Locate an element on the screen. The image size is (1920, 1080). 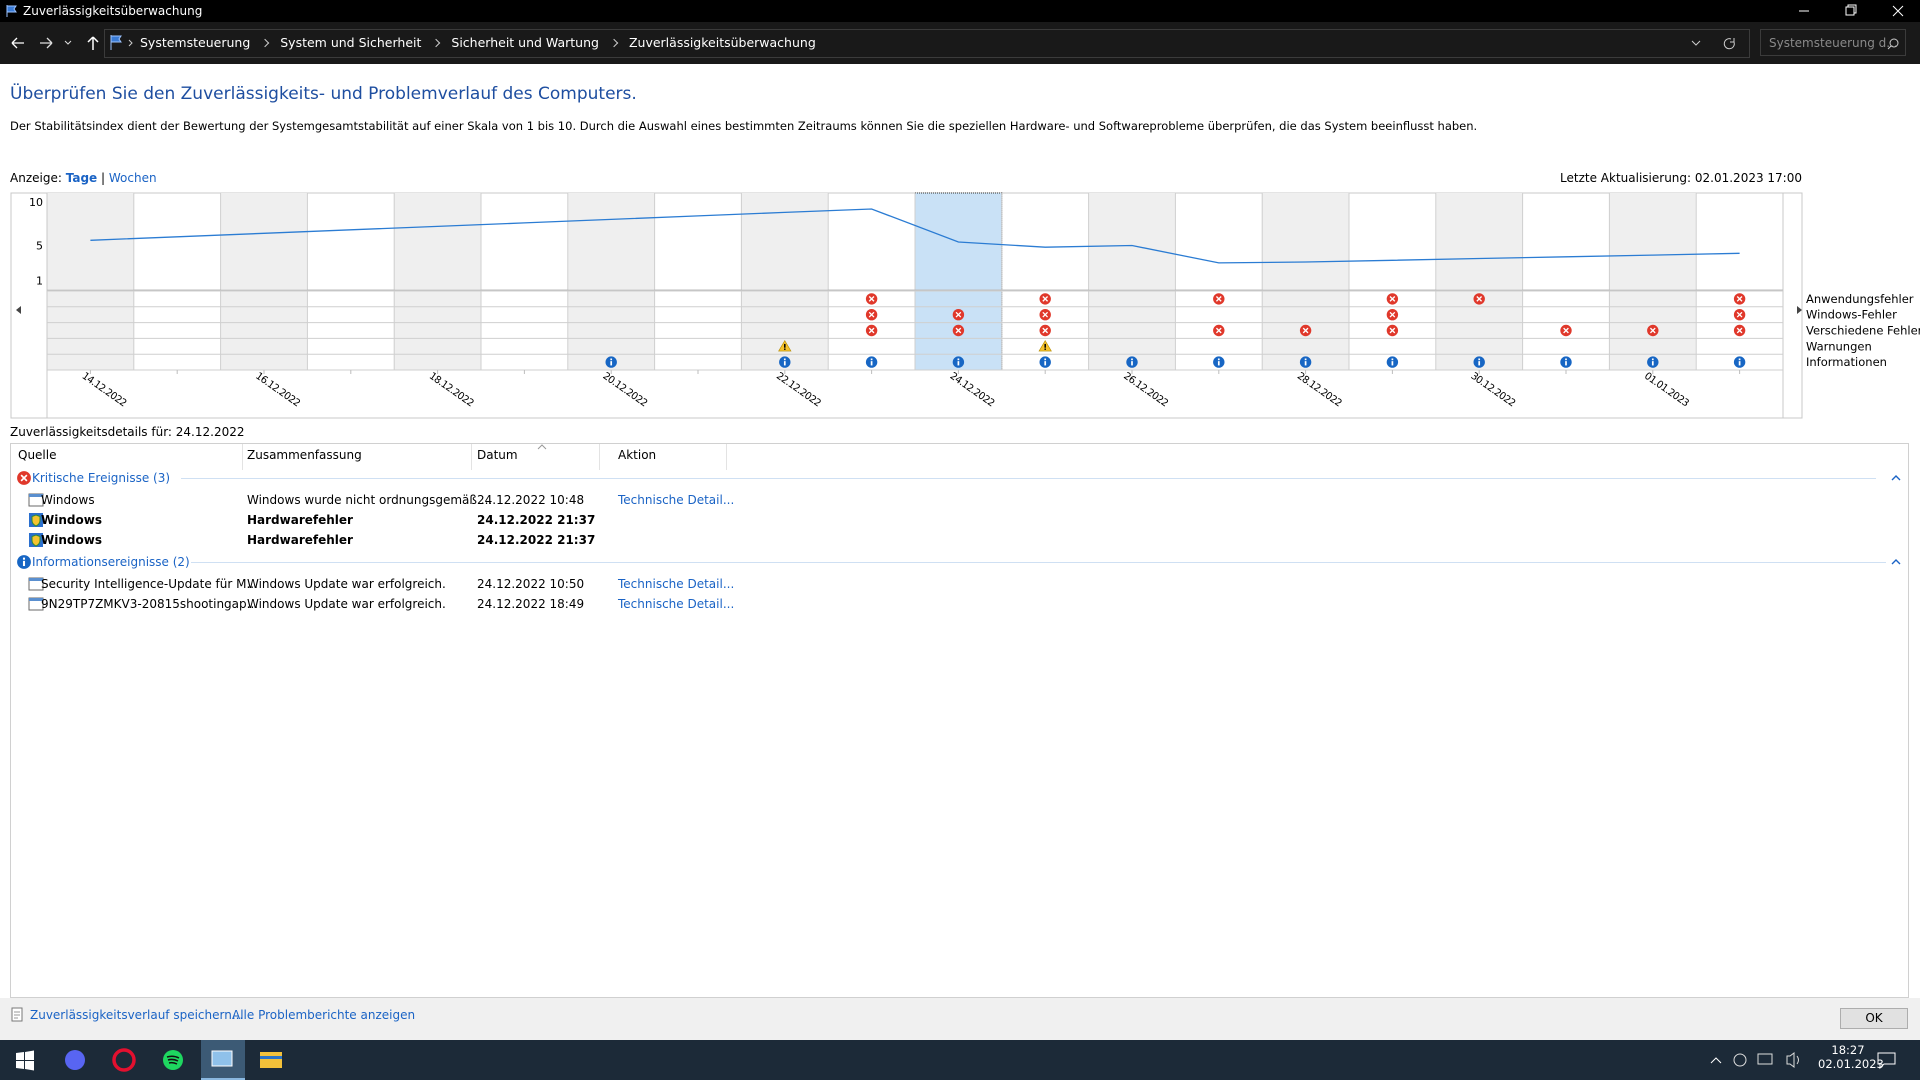
row-cell: 24.12.2022 18:49 is located at coordinates (531, 604).